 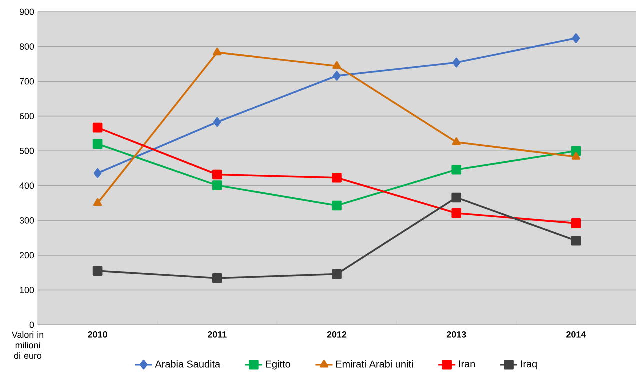 What do you see at coordinates (217, 335) in the screenshot?
I see `x-tick-label: 2011` at bounding box center [217, 335].